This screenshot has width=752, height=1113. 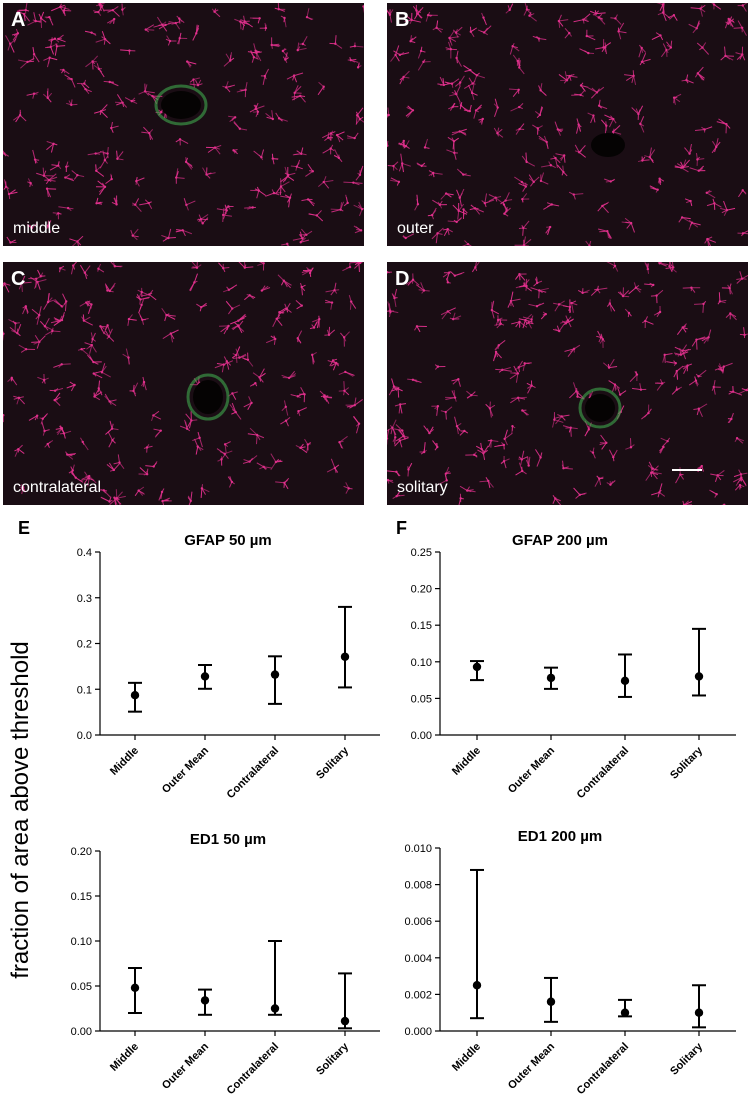 What do you see at coordinates (402, 20) in the screenshot?
I see `panel-letter: B` at bounding box center [402, 20].